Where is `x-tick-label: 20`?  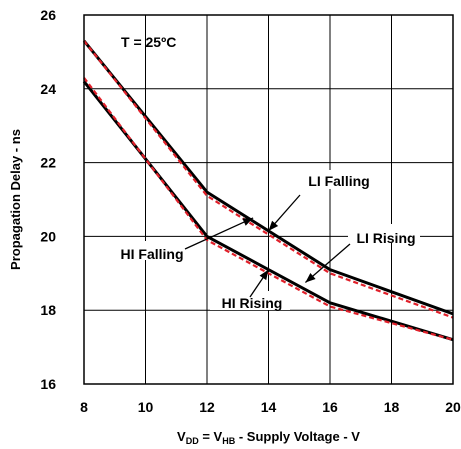
x-tick-label: 20 is located at coordinates (453, 407).